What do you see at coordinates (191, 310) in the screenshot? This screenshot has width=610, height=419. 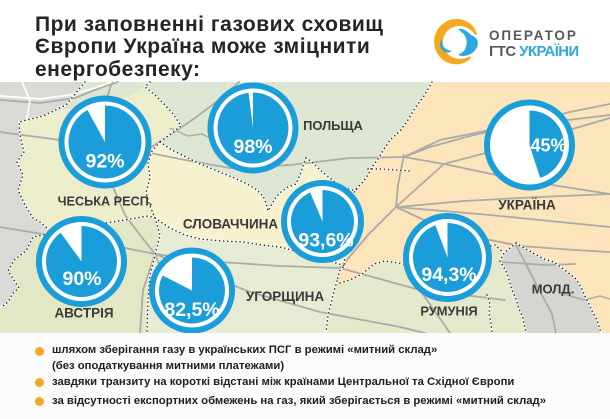 I see `svg-text: 82,5%` at bounding box center [191, 310].